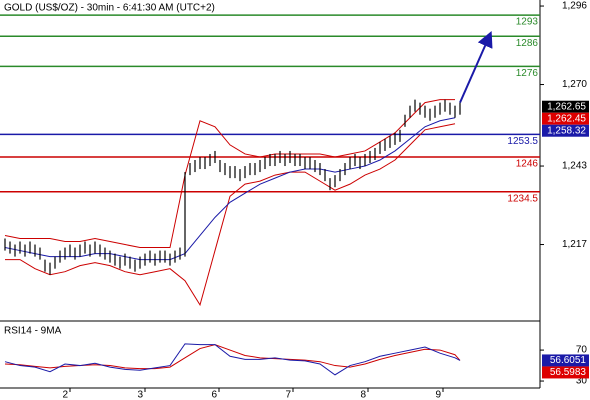 The image size is (590, 400). Describe the element at coordinates (582, 381) in the screenshot. I see `y-tick-label: 30` at that location.